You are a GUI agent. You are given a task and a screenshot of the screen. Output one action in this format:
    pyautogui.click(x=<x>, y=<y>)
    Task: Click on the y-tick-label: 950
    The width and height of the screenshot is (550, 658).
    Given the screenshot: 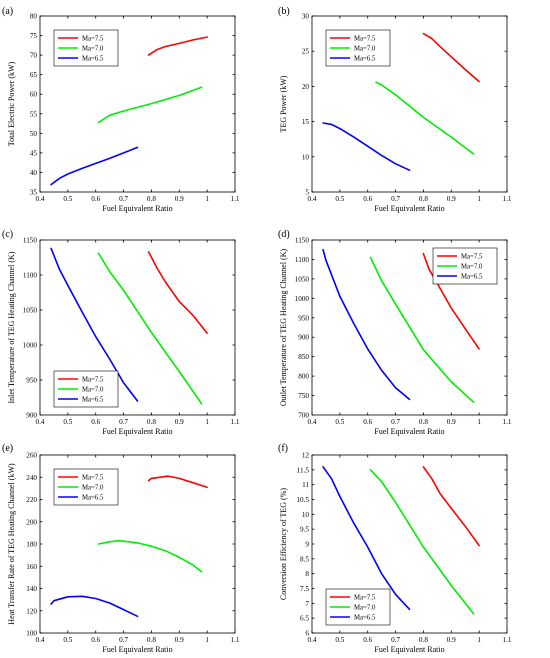 What is the action you would take?
    pyautogui.click(x=303, y=318)
    